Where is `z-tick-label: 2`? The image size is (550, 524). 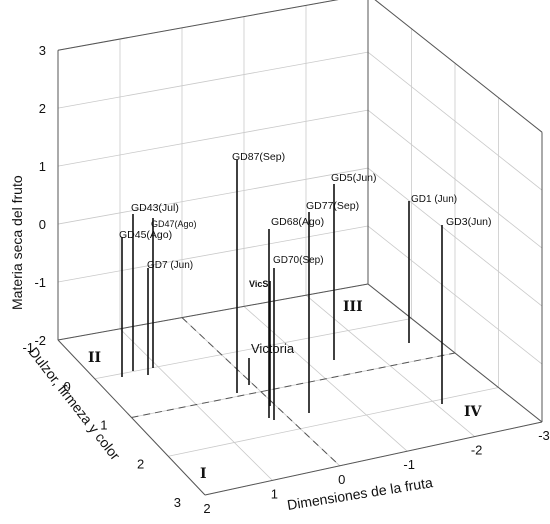
z-tick-label: 2 is located at coordinates (42, 108).